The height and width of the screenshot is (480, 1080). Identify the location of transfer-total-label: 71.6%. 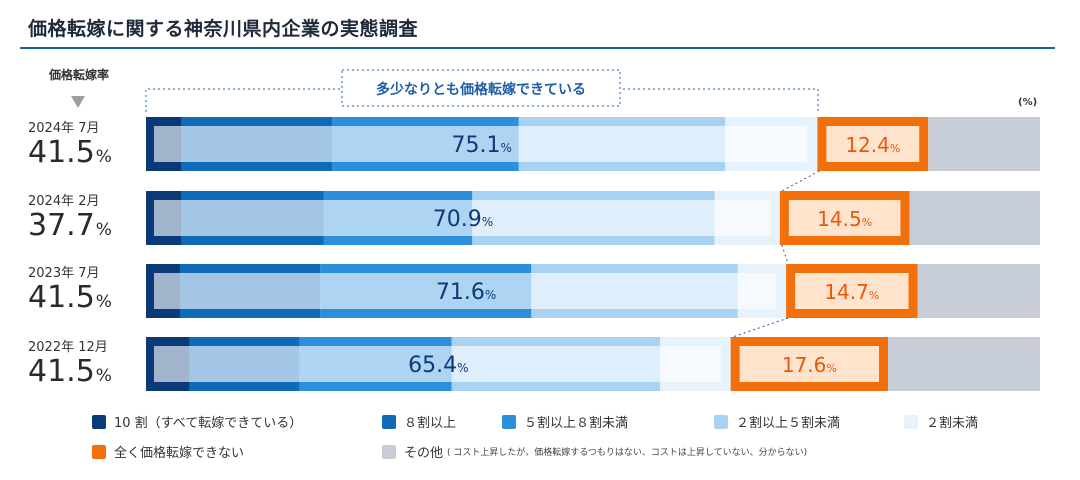
(466, 292).